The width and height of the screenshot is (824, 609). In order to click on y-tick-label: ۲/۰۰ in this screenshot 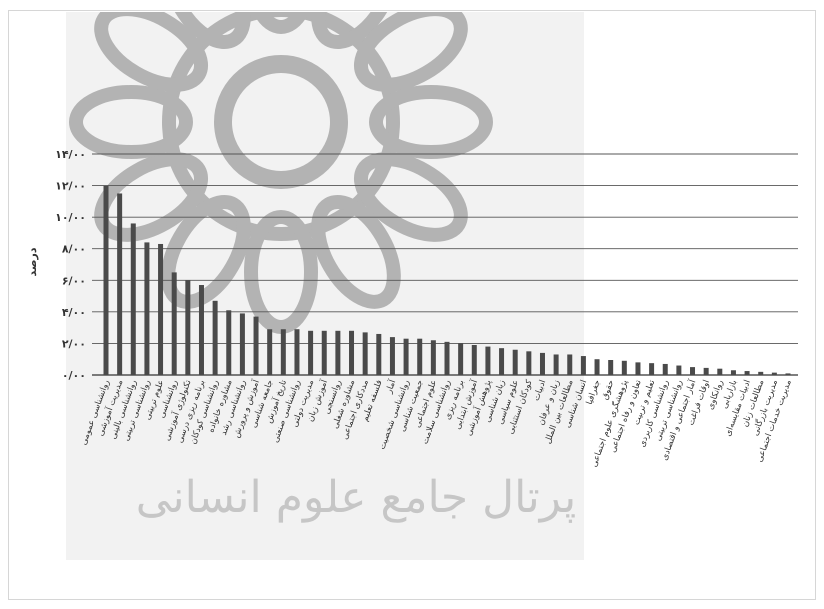, I will do `click(74, 343)`.